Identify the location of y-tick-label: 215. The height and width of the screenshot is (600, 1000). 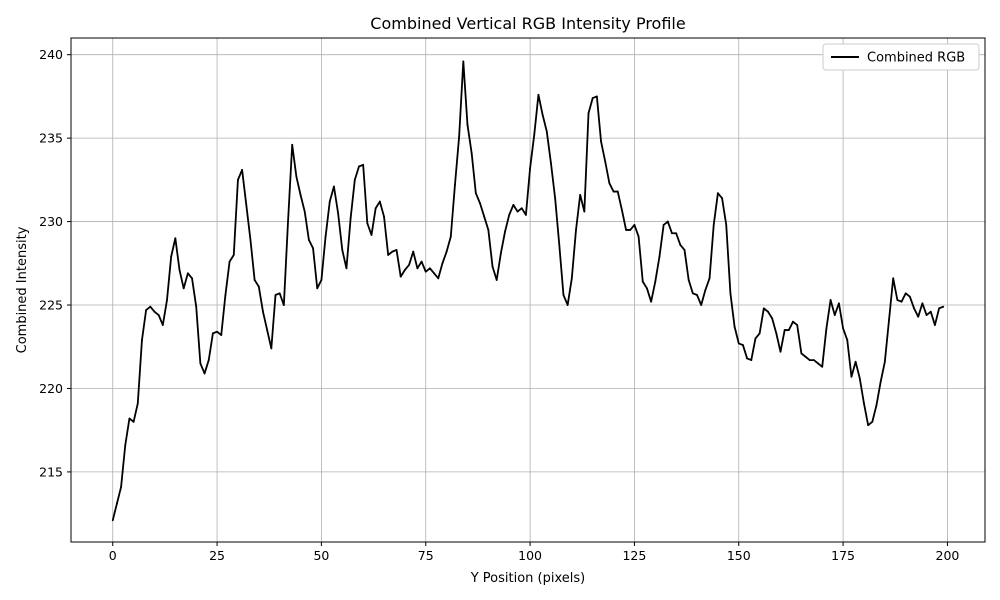
(51, 471).